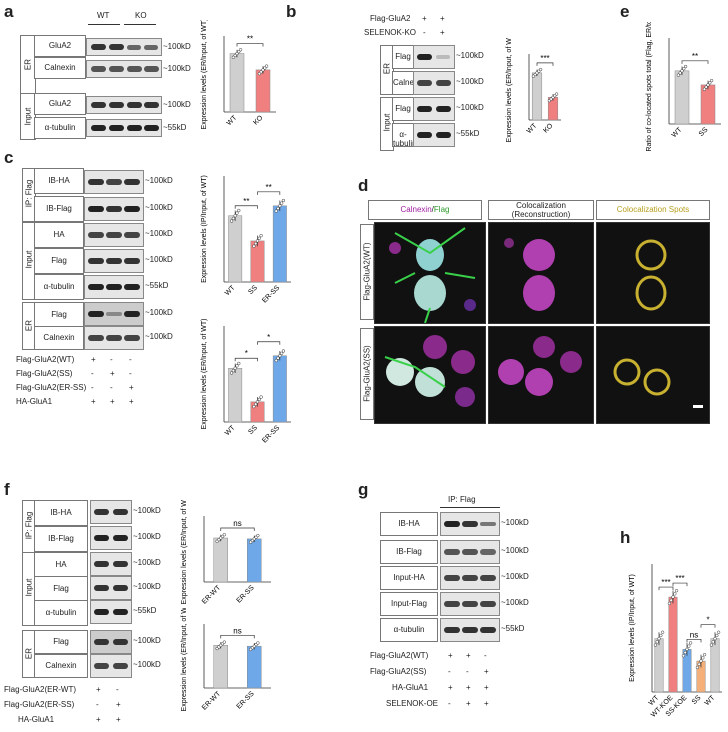 This screenshot has height=732, width=728. I want to click on condition-name: Flag-GluA2(ER-SS), so click(39, 704).